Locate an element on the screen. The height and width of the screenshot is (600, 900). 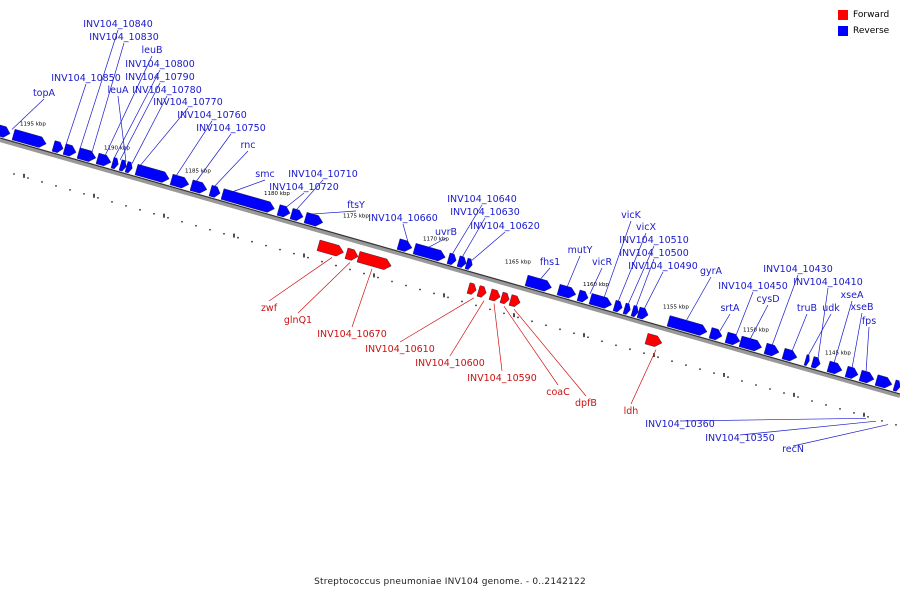
gene-label-udk: udk is located at coordinates (831, 308).